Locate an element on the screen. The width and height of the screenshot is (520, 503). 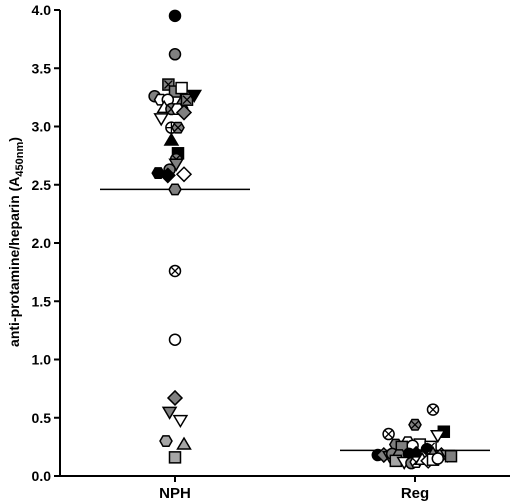
category-label-reg: Reg is located at coordinates (415, 493).